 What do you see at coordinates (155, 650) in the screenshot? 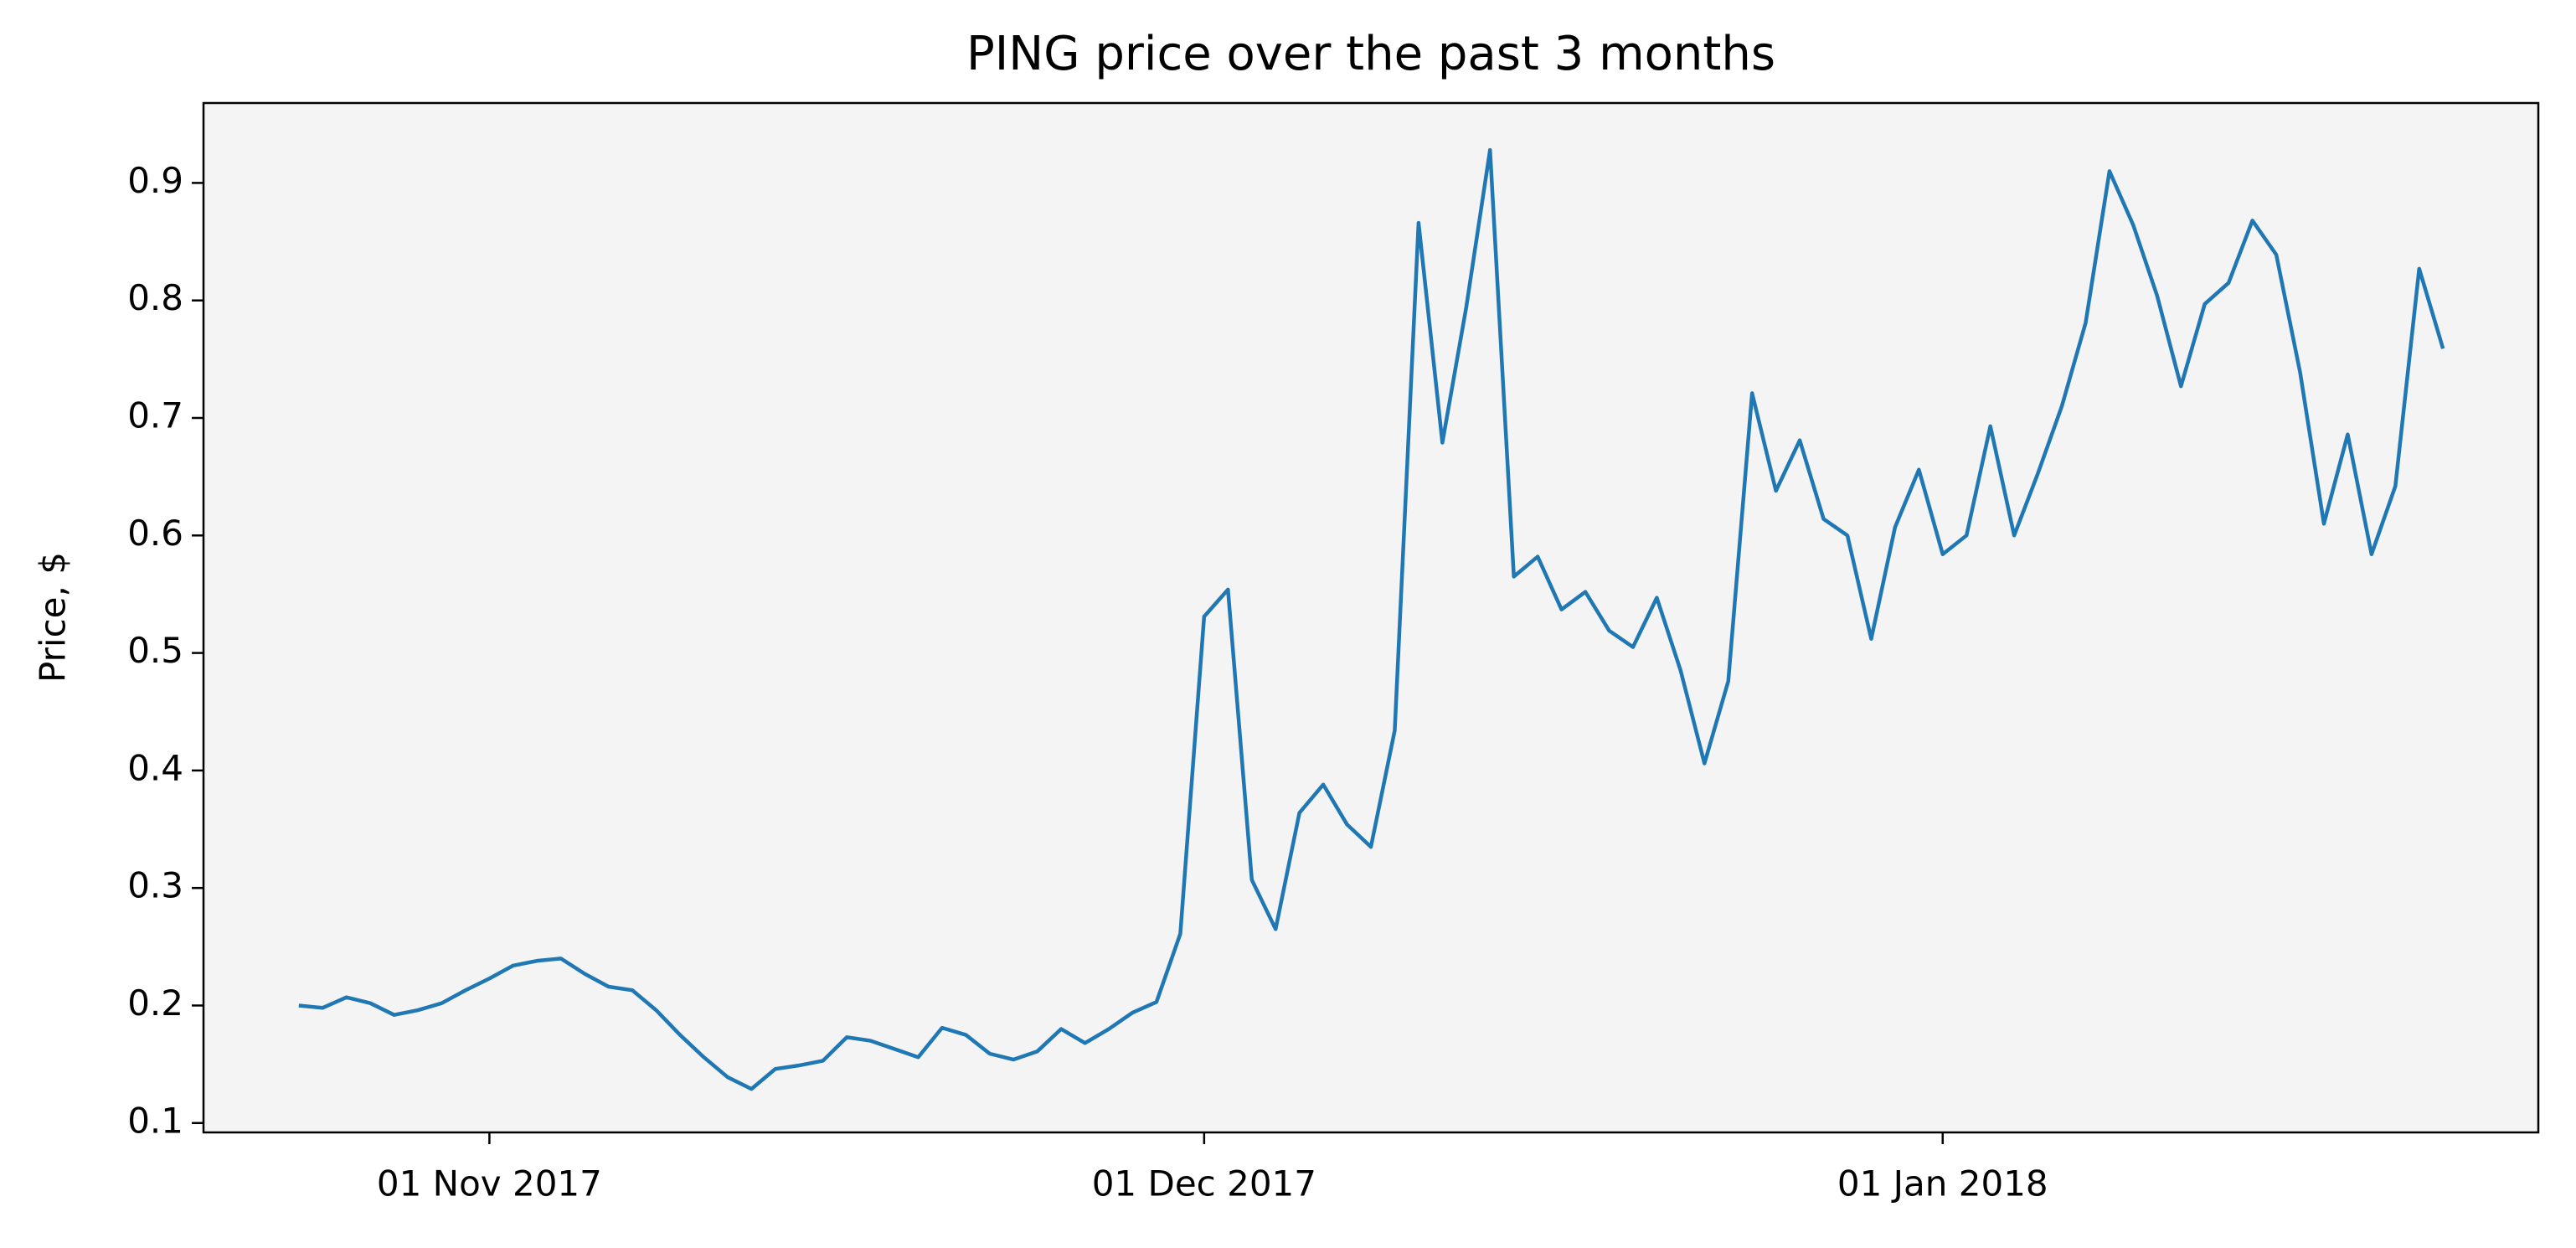
I see `y-tick-label: 0.5` at bounding box center [155, 650].